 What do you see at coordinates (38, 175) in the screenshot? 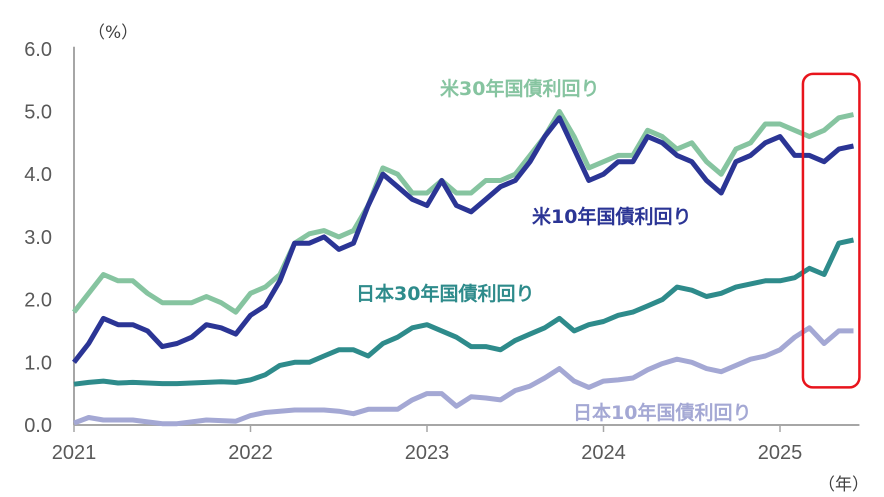
I see `y-tick-label: 4.0` at bounding box center [38, 175].